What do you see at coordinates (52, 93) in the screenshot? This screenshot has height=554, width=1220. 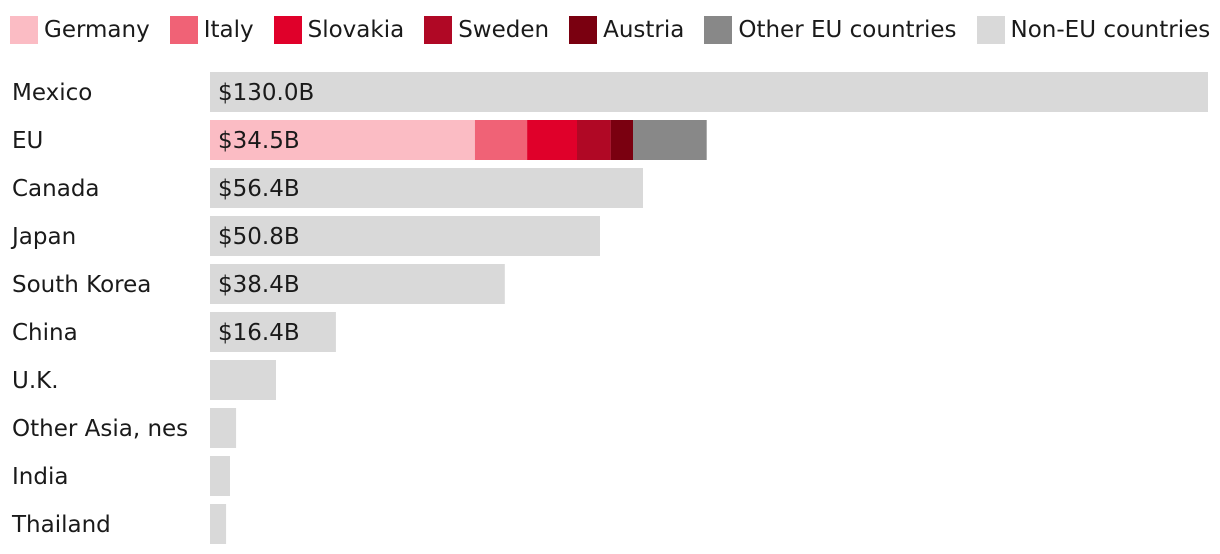 I see `category-label: Mexico` at bounding box center [52, 93].